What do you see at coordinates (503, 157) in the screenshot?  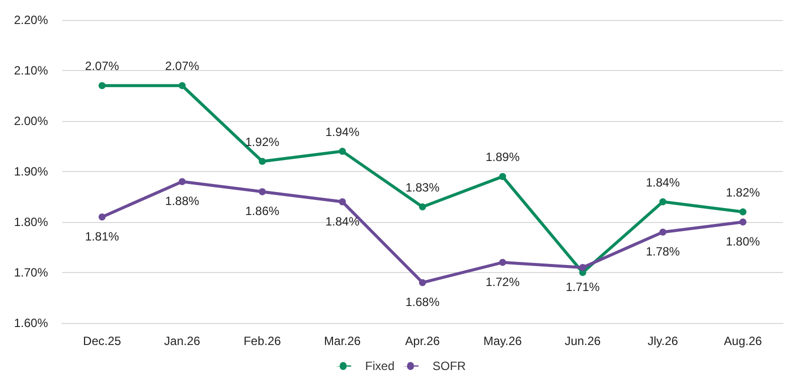 I see `data-label: 1.89%` at bounding box center [503, 157].